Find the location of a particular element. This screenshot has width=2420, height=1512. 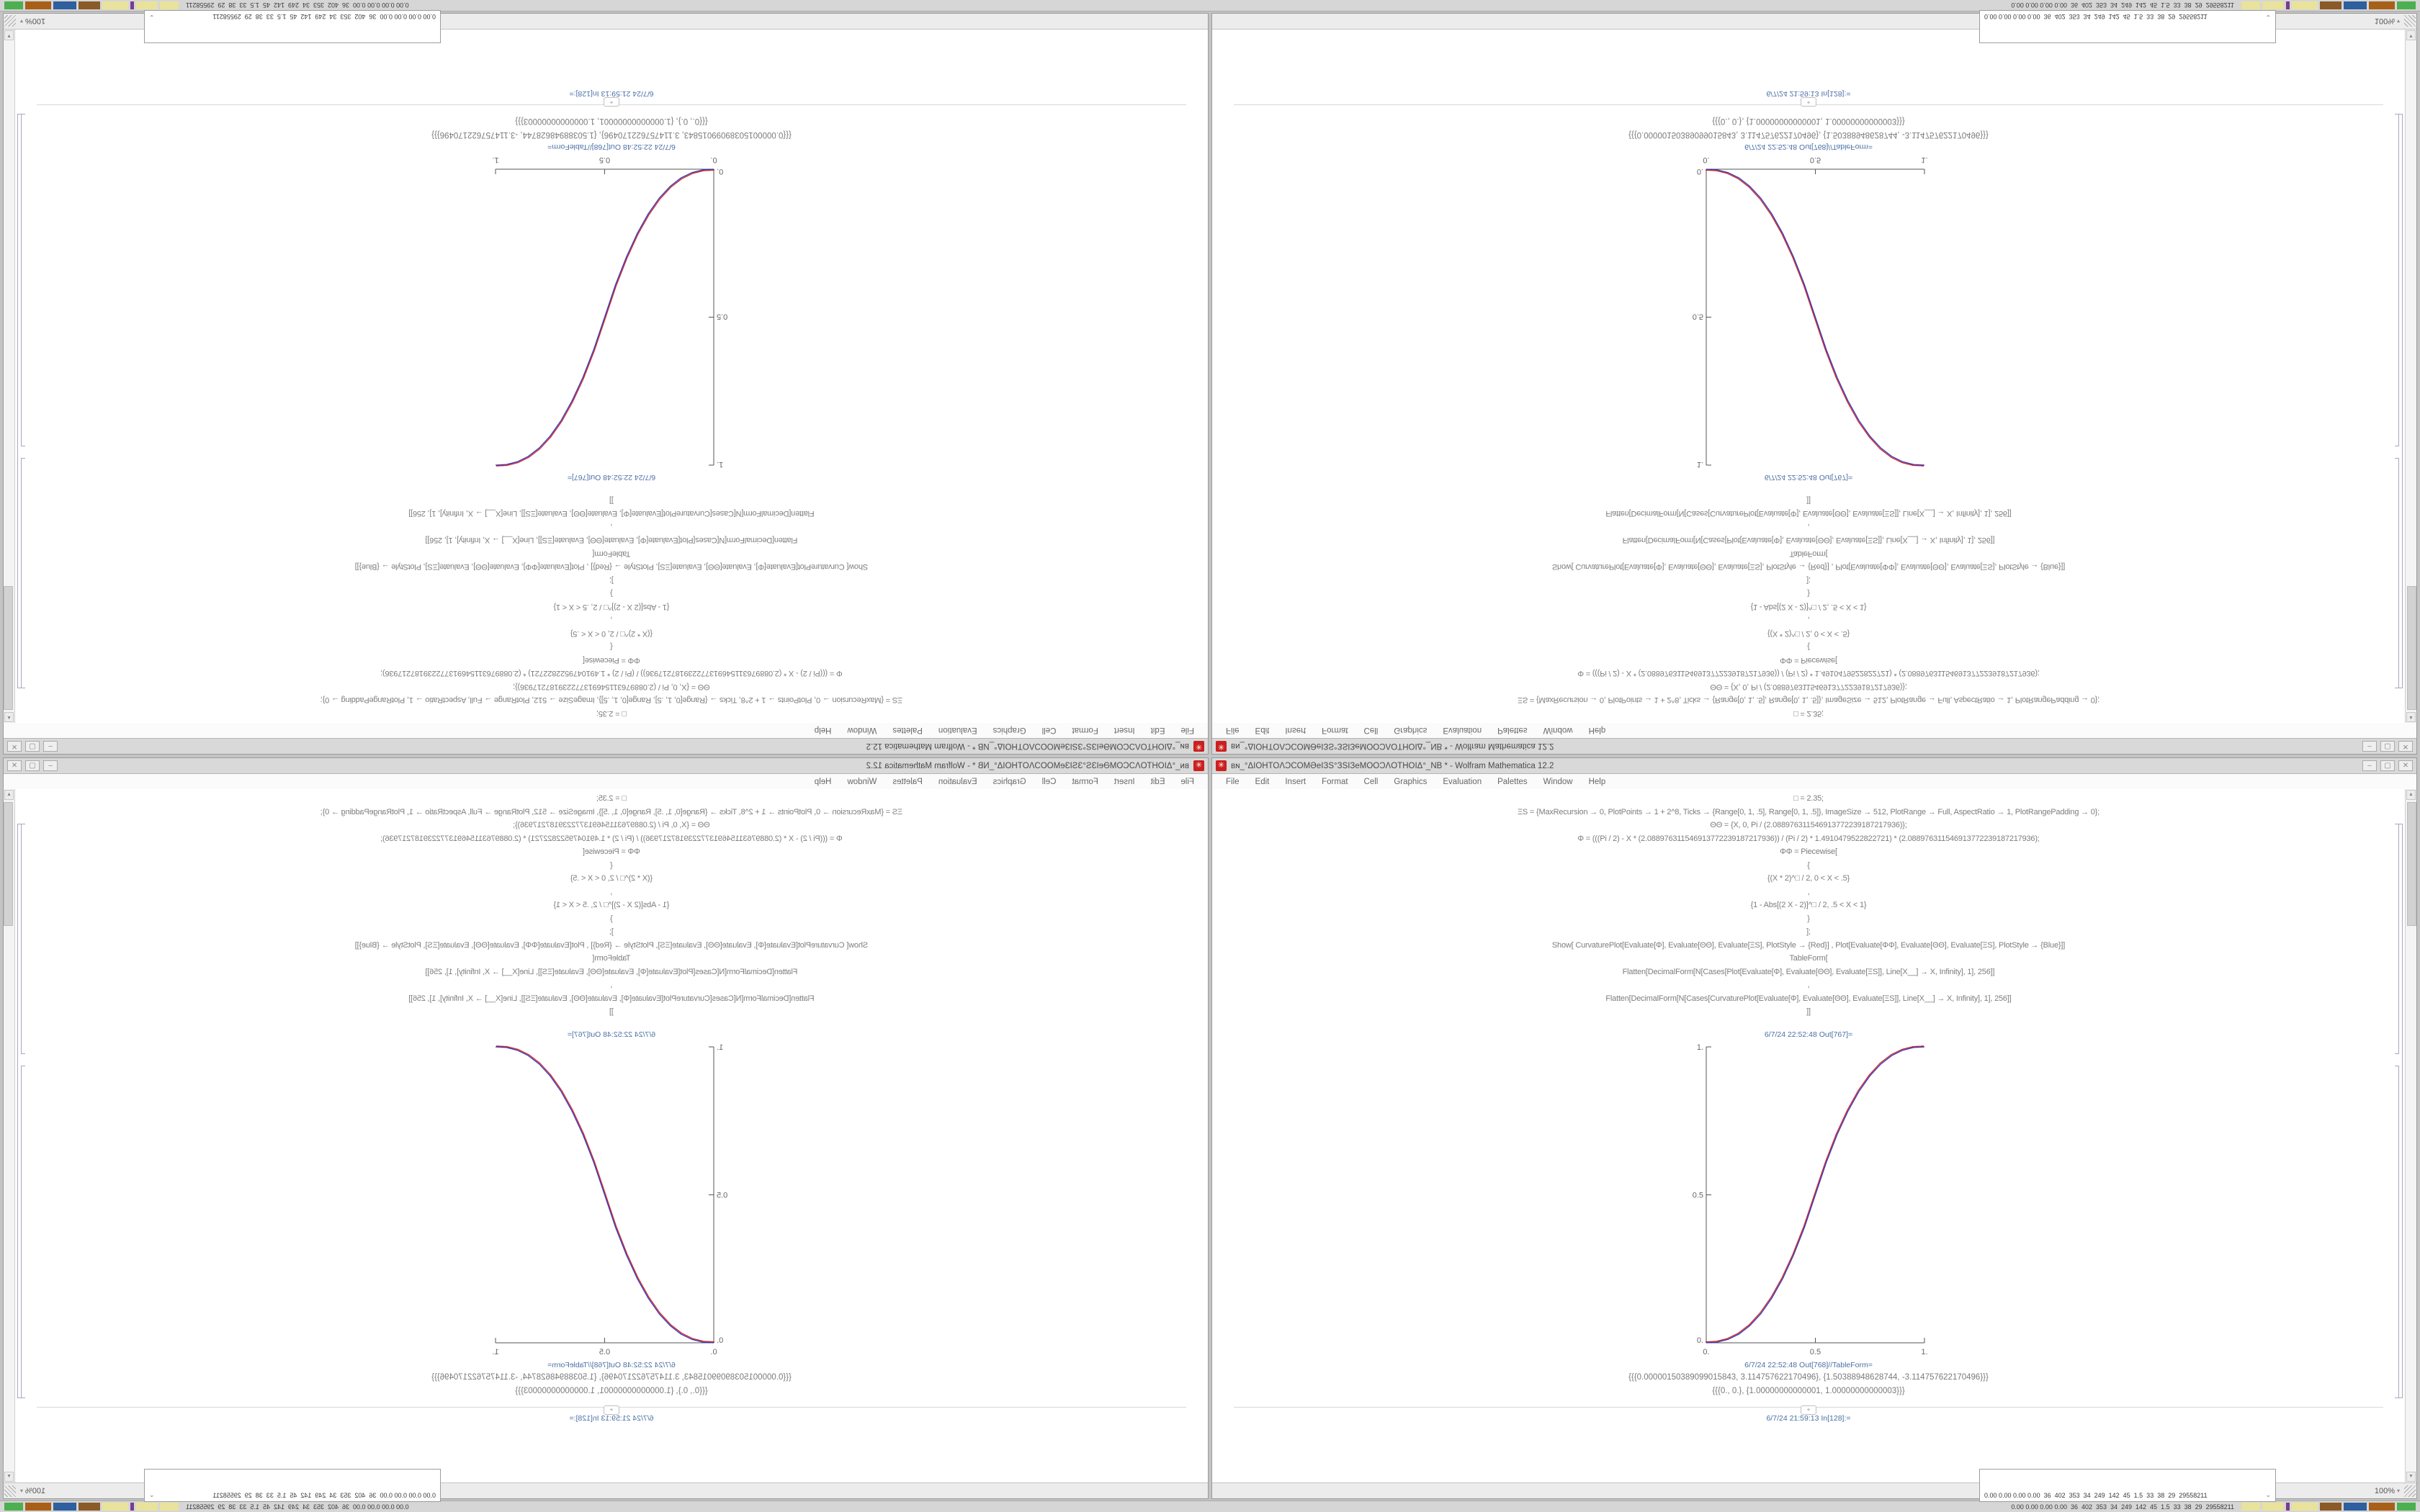

menu-help: Help is located at coordinates (823, 730).